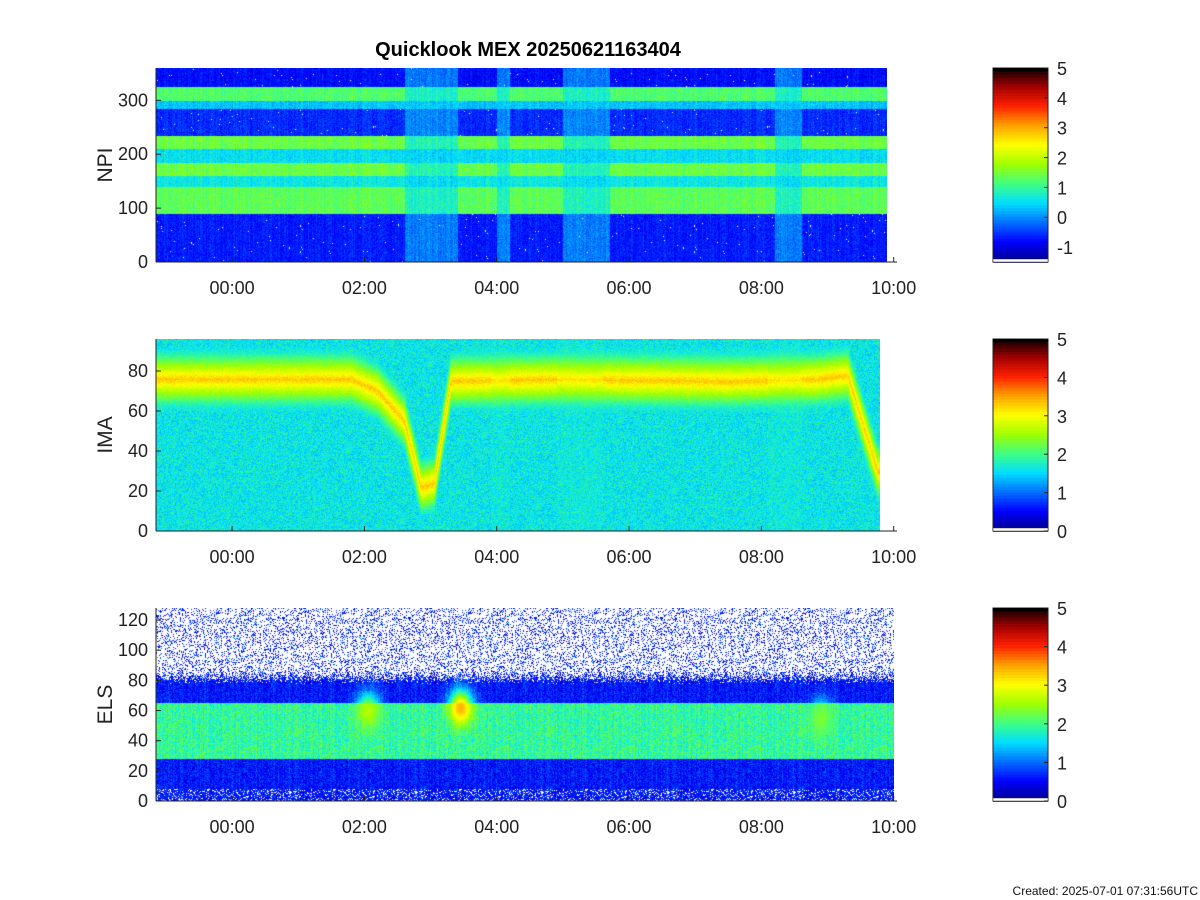  Describe the element at coordinates (138, 711) in the screenshot. I see `y-tick-label: 60` at that location.